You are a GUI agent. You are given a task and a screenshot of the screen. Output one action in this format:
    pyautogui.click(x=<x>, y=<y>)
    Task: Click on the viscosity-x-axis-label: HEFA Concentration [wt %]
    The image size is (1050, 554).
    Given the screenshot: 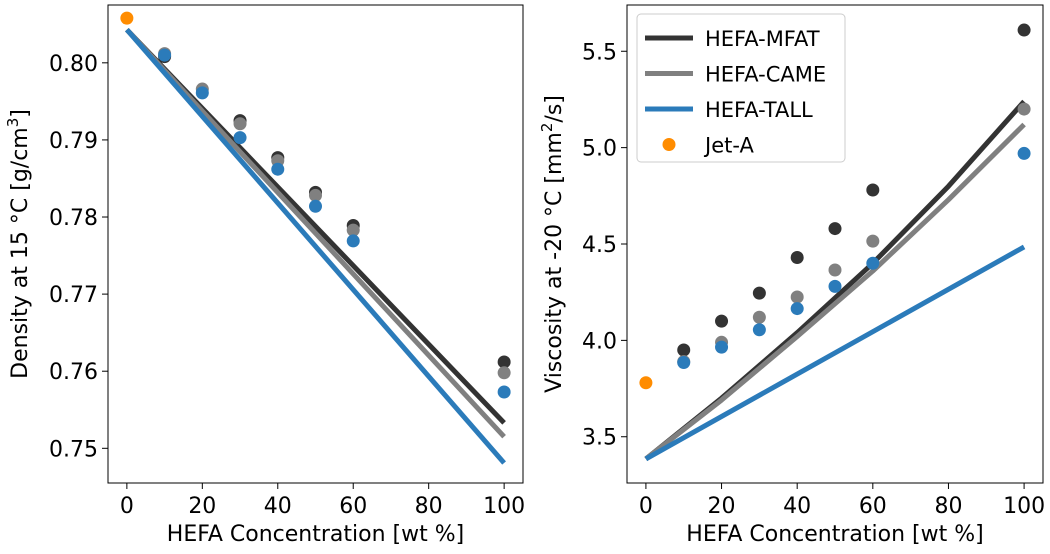 What is the action you would take?
    pyautogui.click(x=834, y=534)
    